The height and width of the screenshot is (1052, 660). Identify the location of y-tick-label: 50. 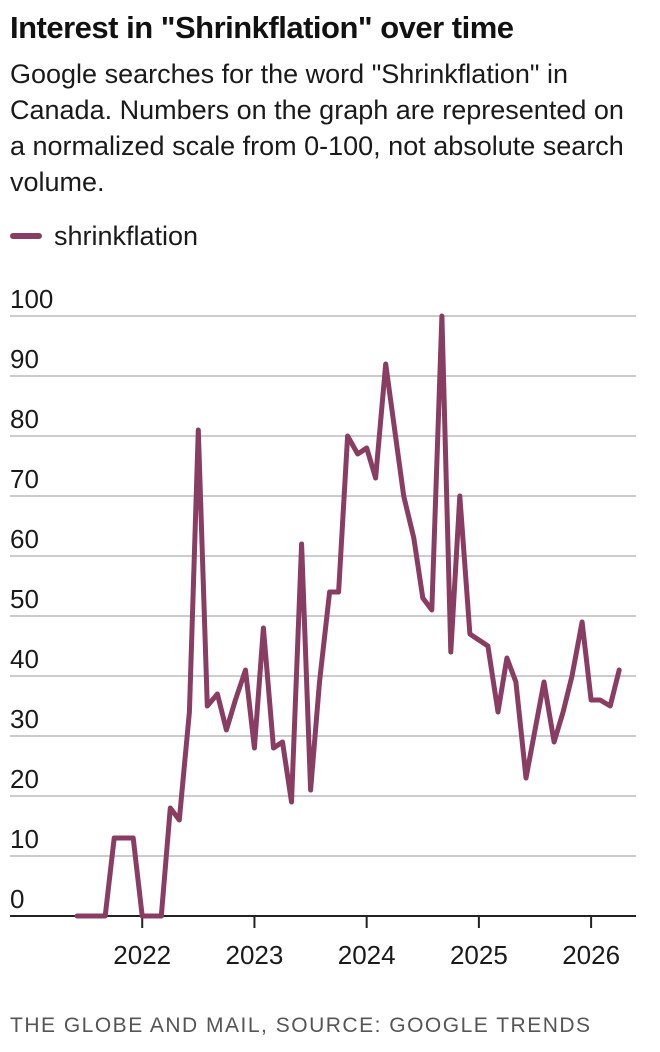
(24, 599).